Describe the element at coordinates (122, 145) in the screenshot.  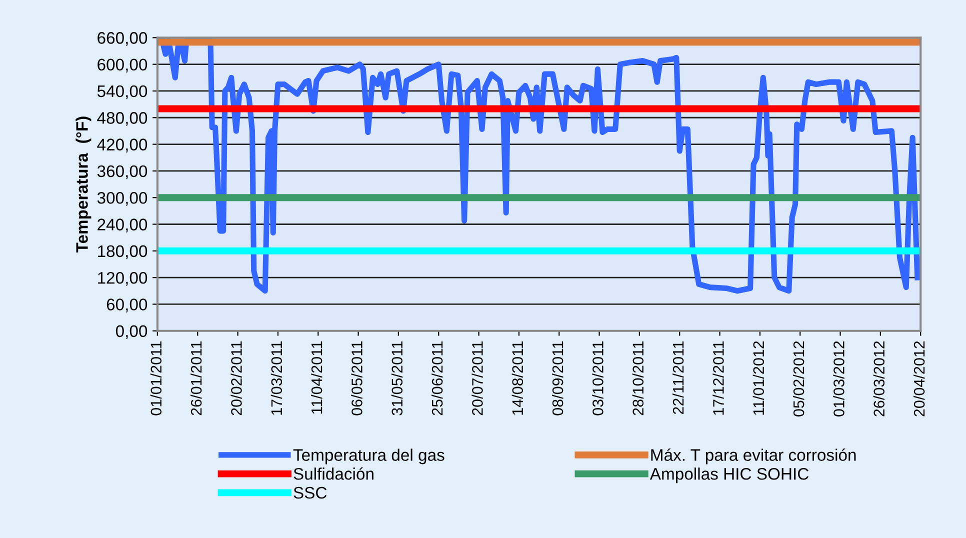
I see `y-tick-label: 420,00` at that location.